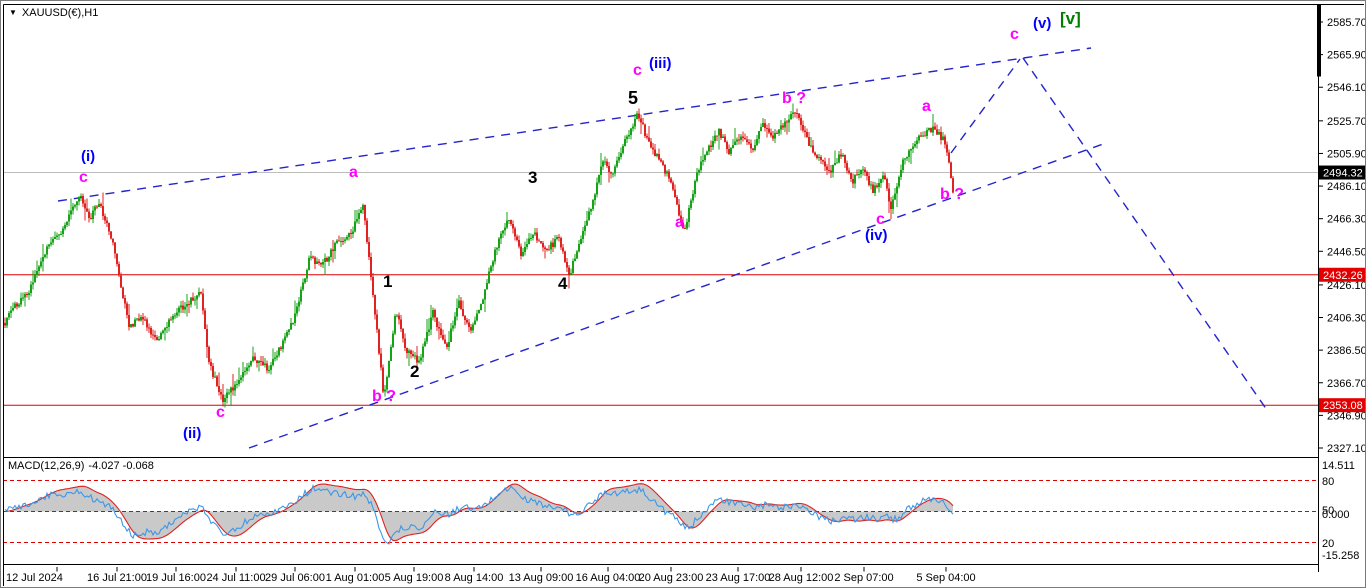 The image size is (1366, 588). Describe the element at coordinates (1346, 122) in the screenshot. I see `price-axis-label: 2525.70` at that location.